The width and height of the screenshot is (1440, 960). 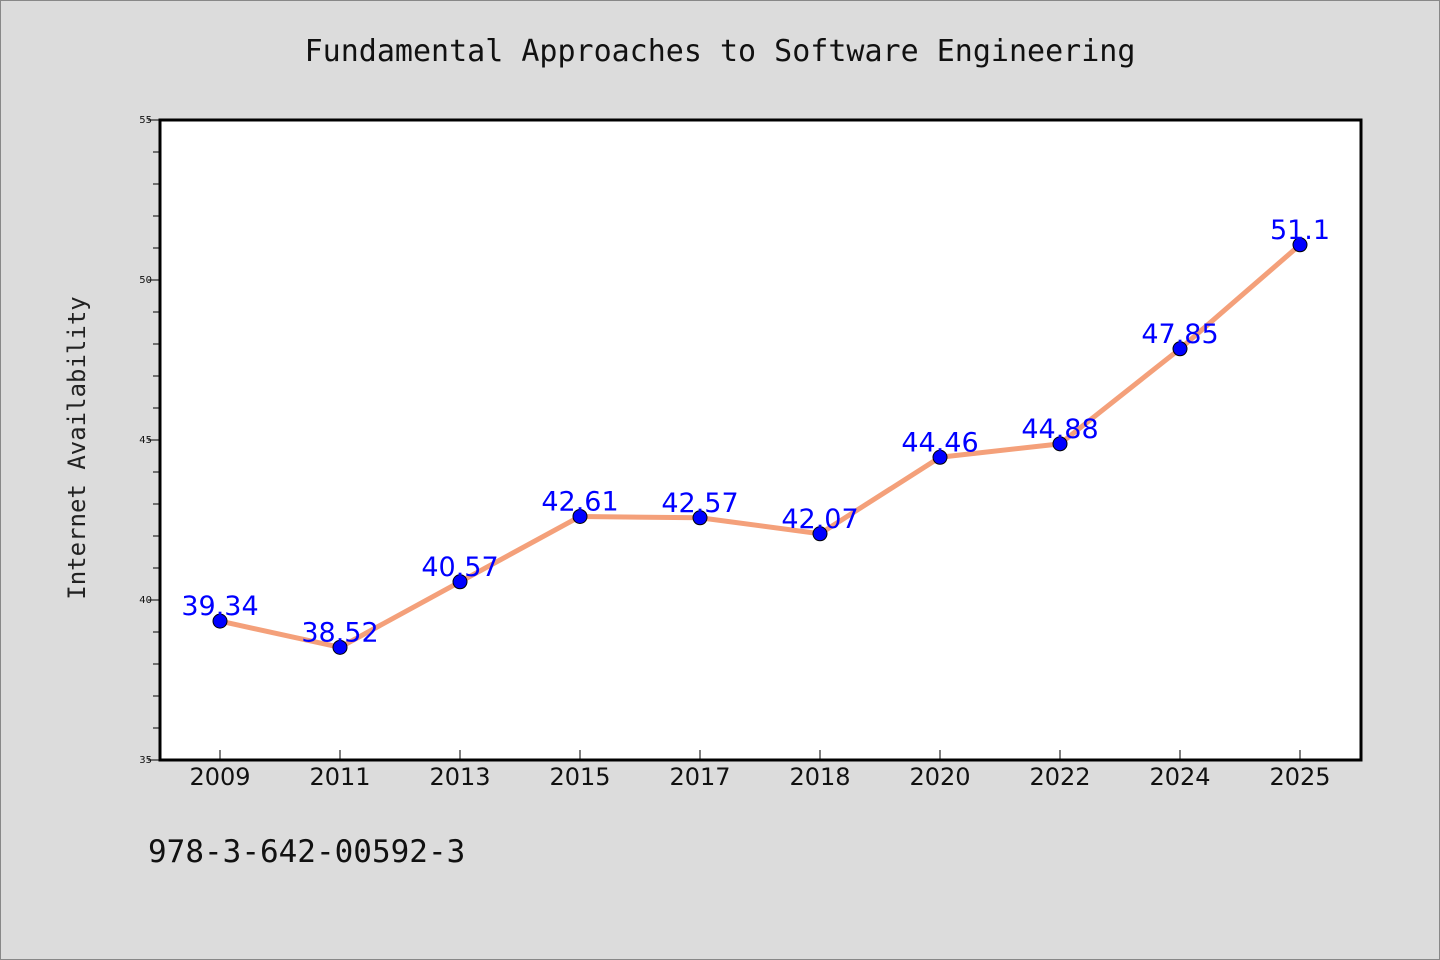 I want to click on y-tick-label: 55, so click(x=145, y=120).